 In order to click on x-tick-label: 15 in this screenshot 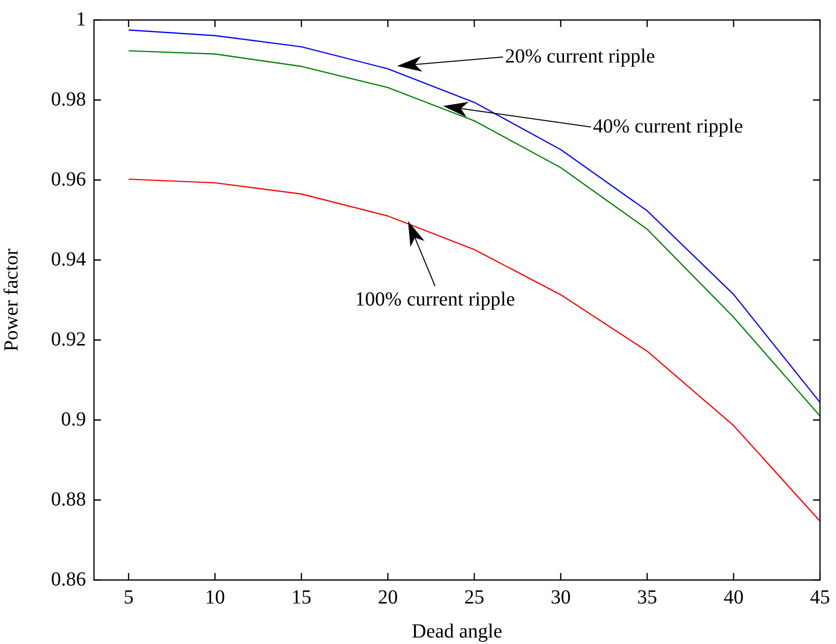, I will do `click(301, 597)`.